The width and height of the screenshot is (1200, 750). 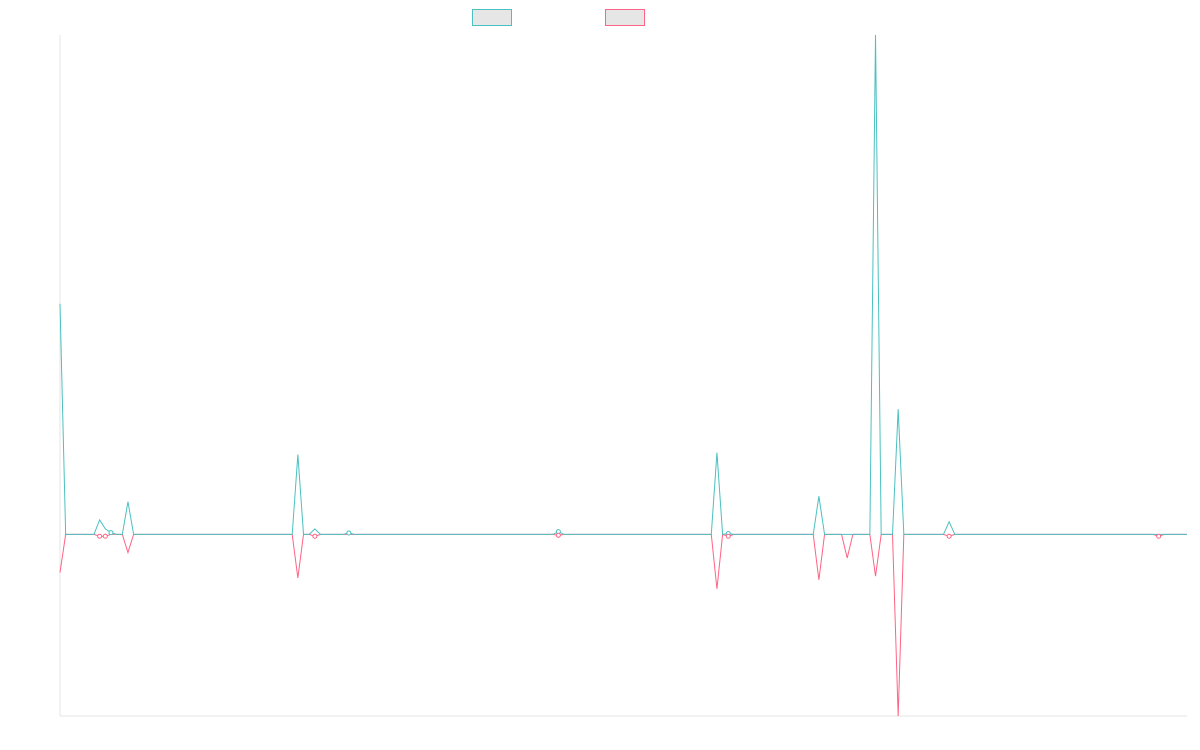 I want to click on legend, so click(x=558, y=17).